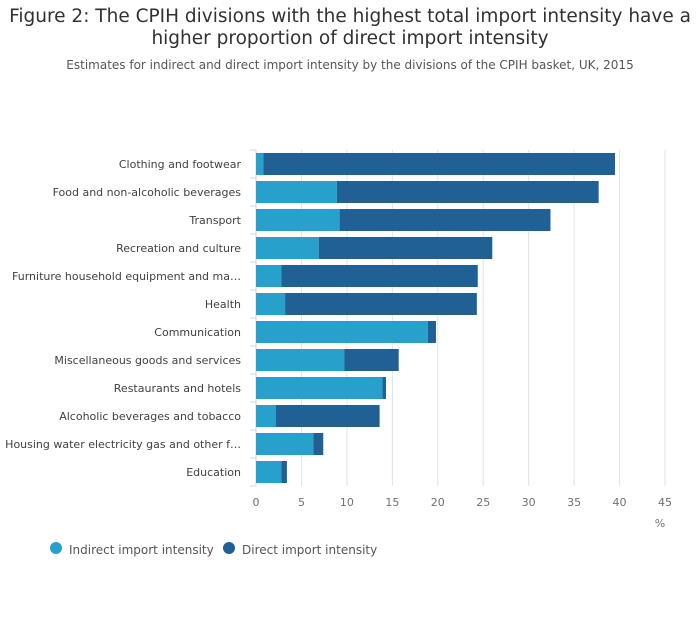  Describe the element at coordinates (483, 502) in the screenshot. I see `x-tick-label: 25` at that location.